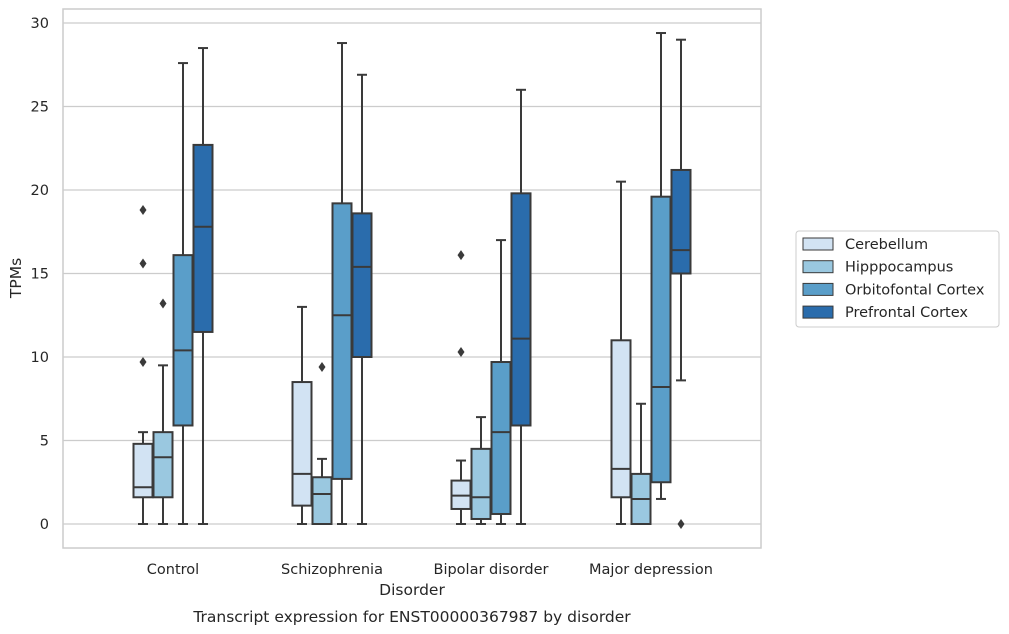  I want to click on y-tick-label: 25, so click(40, 108).